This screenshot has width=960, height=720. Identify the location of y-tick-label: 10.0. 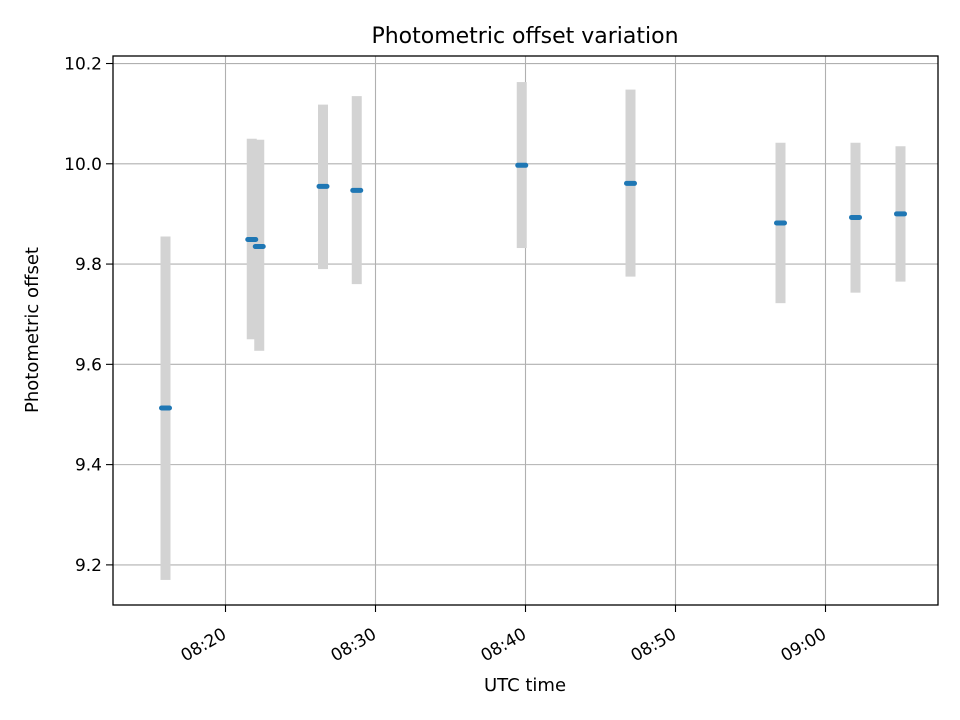
(83, 165).